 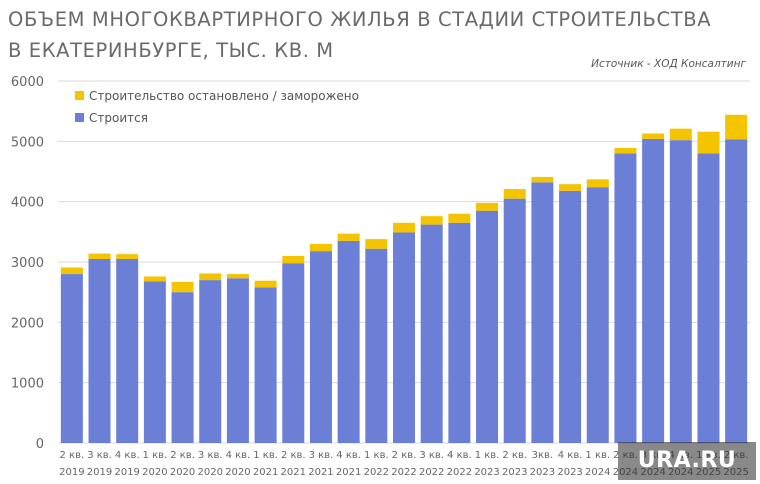 I want to click on y-axis: 0 1000 2000 3000 4000 5000 6000, so click(x=27, y=263).